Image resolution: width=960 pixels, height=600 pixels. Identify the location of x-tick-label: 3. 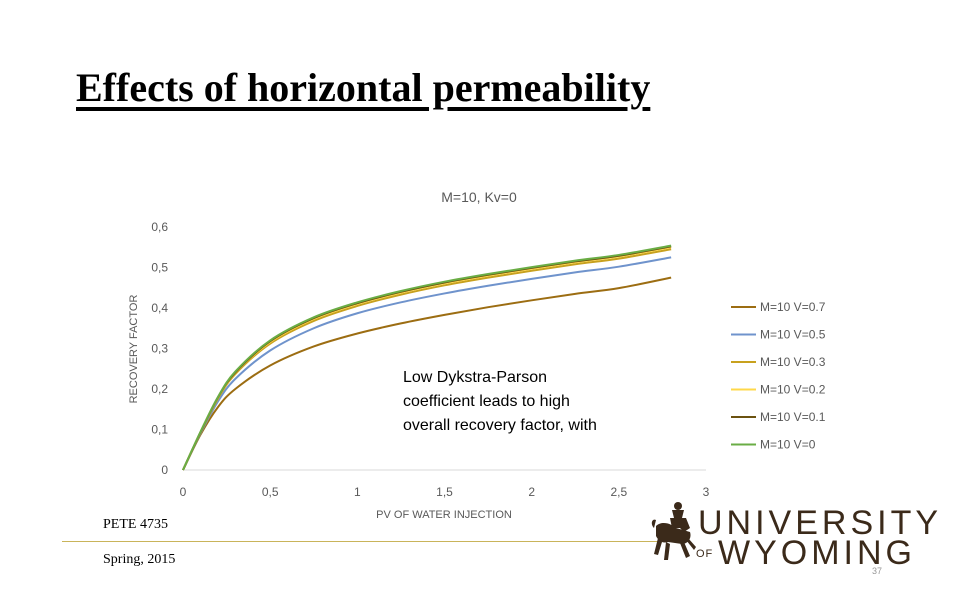
(706, 492).